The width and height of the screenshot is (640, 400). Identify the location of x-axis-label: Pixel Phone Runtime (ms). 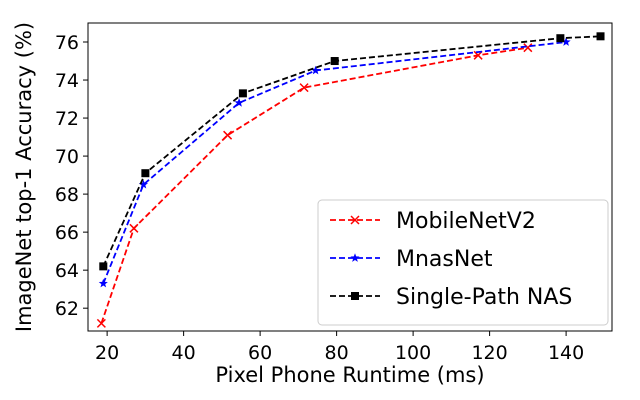
(349, 375).